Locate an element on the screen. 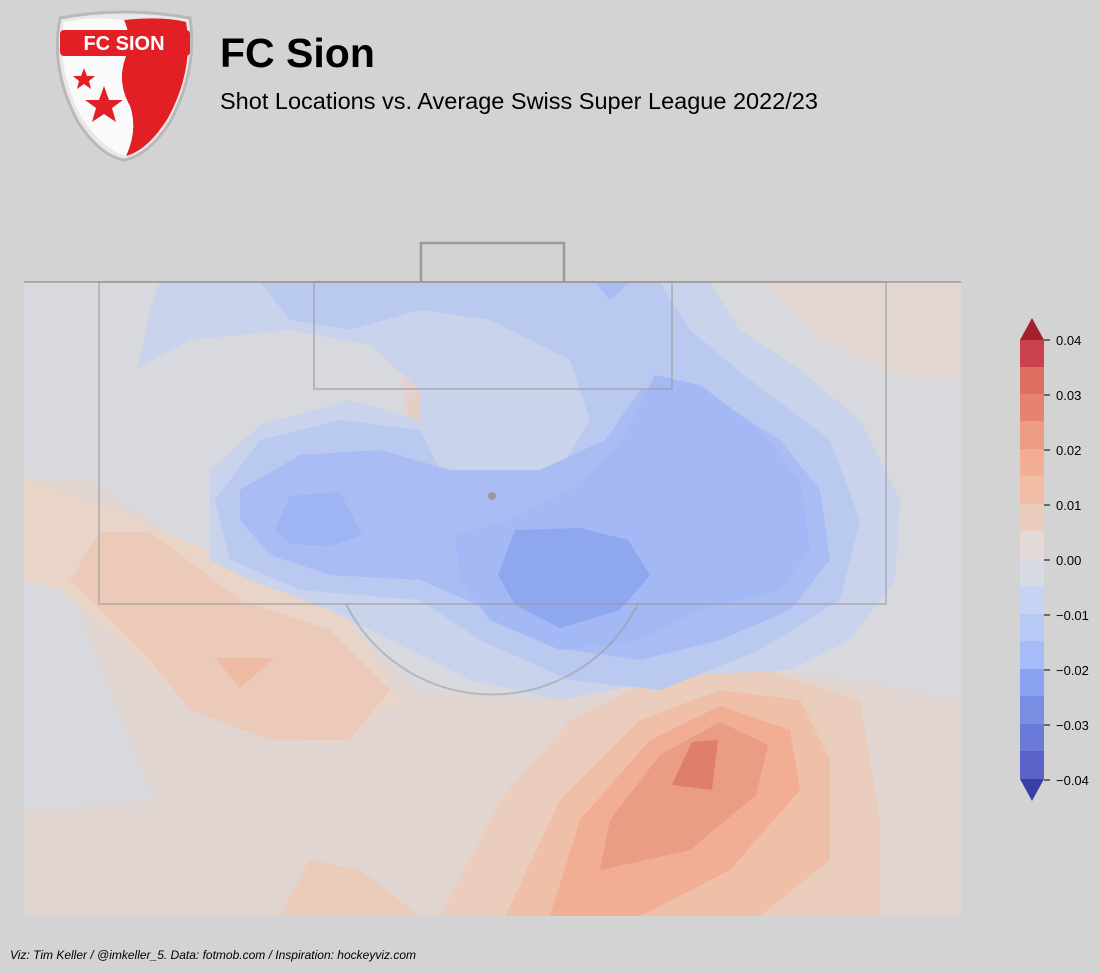 The height and width of the screenshot is (973, 1100). penalty-arc is located at coordinates (492, 649).